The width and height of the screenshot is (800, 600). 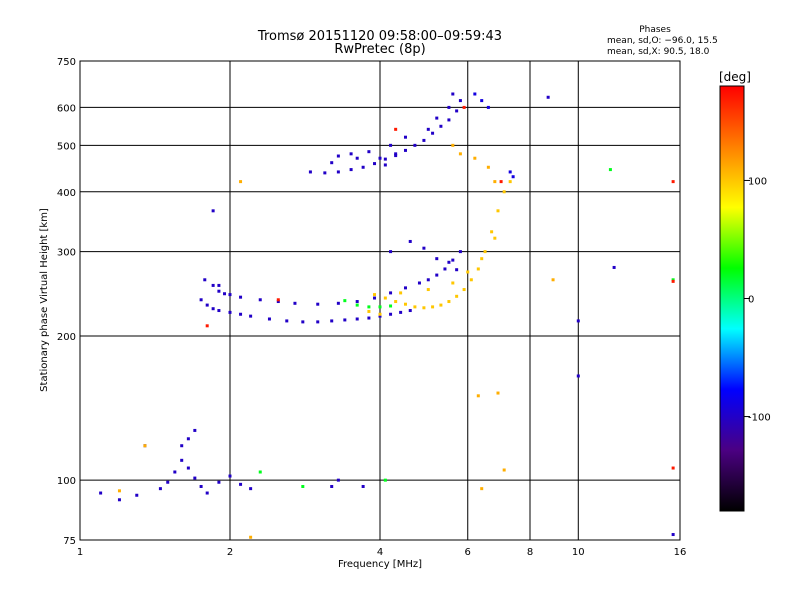 I want to click on y-tick-label: 75, so click(x=69, y=541).